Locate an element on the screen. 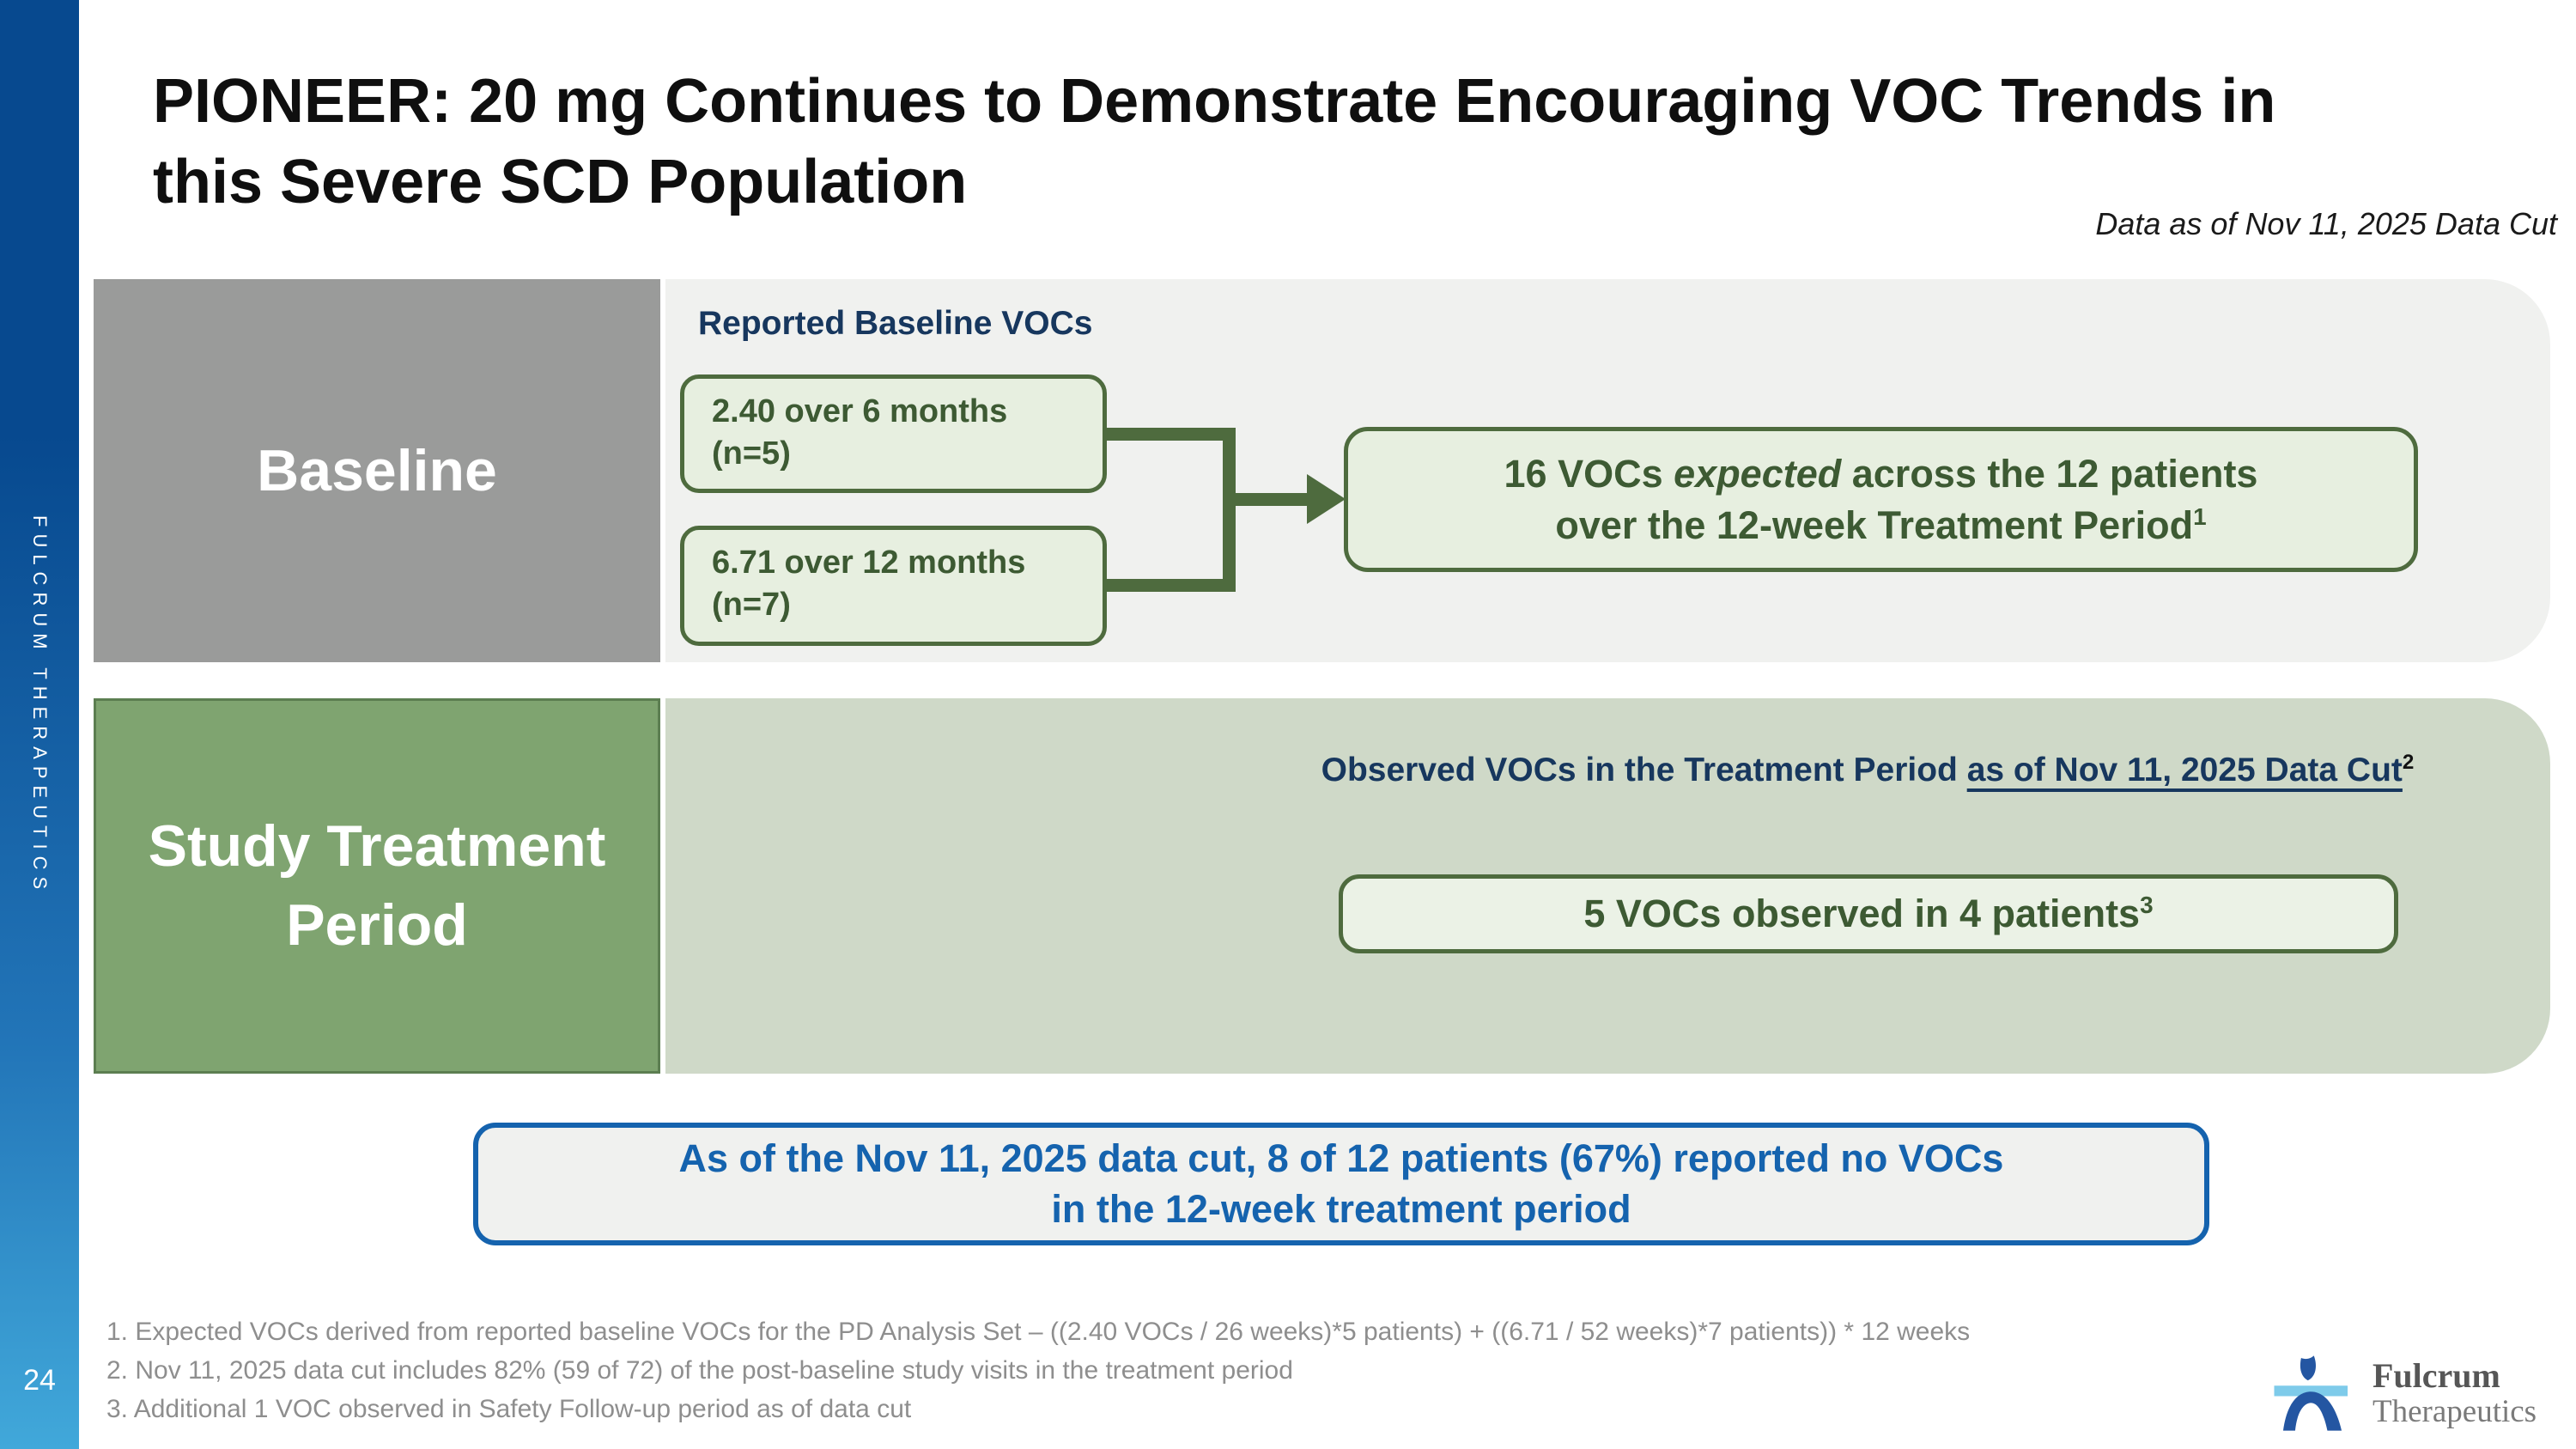 The height and width of the screenshot is (1449, 2576). expected-vocs-rest: across the 12 patients is located at coordinates (2049, 474).